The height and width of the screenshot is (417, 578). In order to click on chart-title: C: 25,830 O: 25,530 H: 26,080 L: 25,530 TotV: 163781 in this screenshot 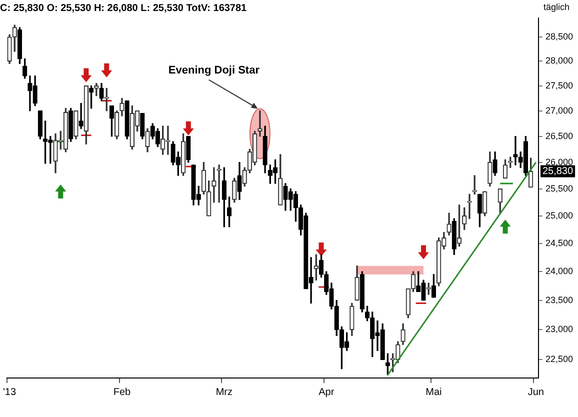, I will do `click(124, 8)`.